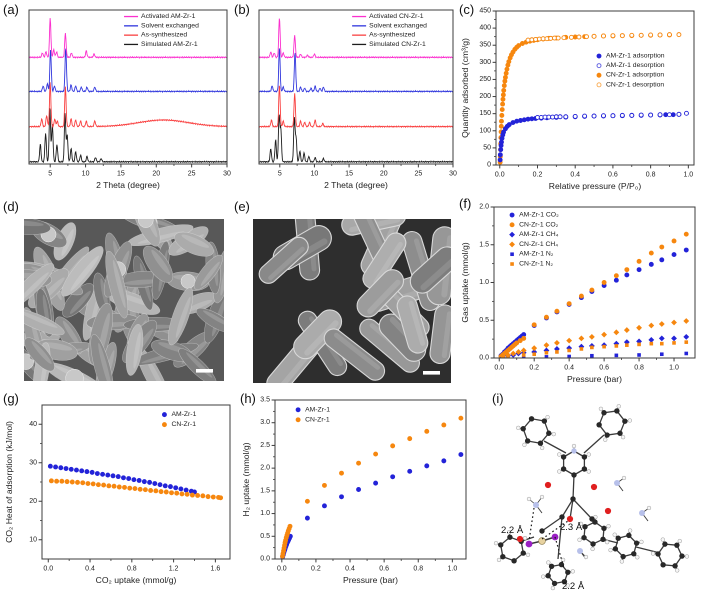 This screenshot has height=605, width=703. I want to click on series-am-zr-1-desorption, so click(612, 115).